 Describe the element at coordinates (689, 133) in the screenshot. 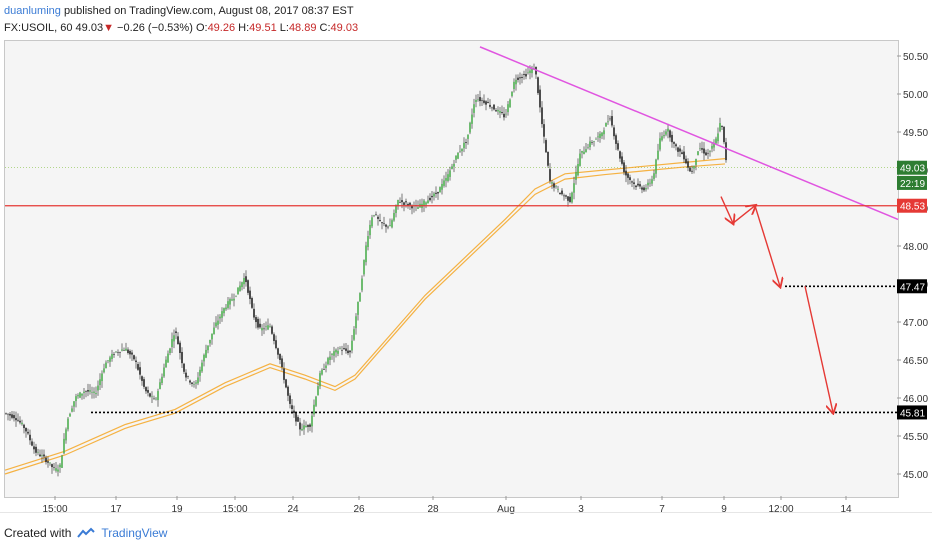

I see `descending-trendline` at that location.